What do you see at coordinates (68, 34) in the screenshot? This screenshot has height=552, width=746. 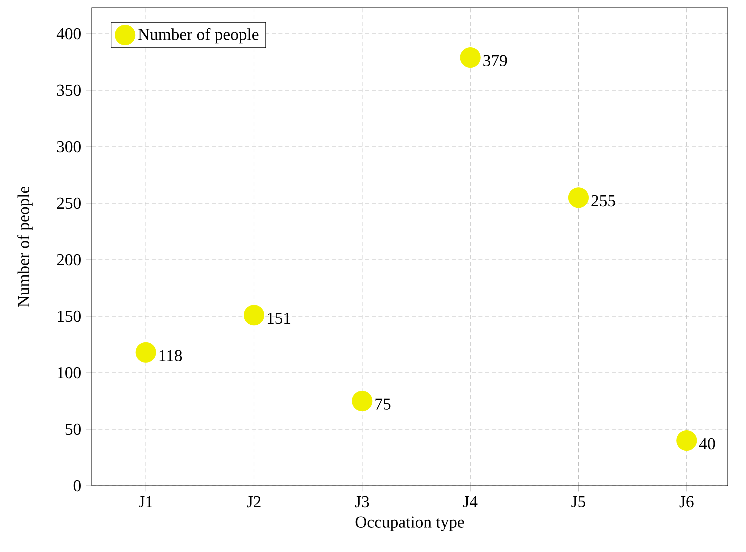 I see `y-tick-label: 400` at bounding box center [68, 34].